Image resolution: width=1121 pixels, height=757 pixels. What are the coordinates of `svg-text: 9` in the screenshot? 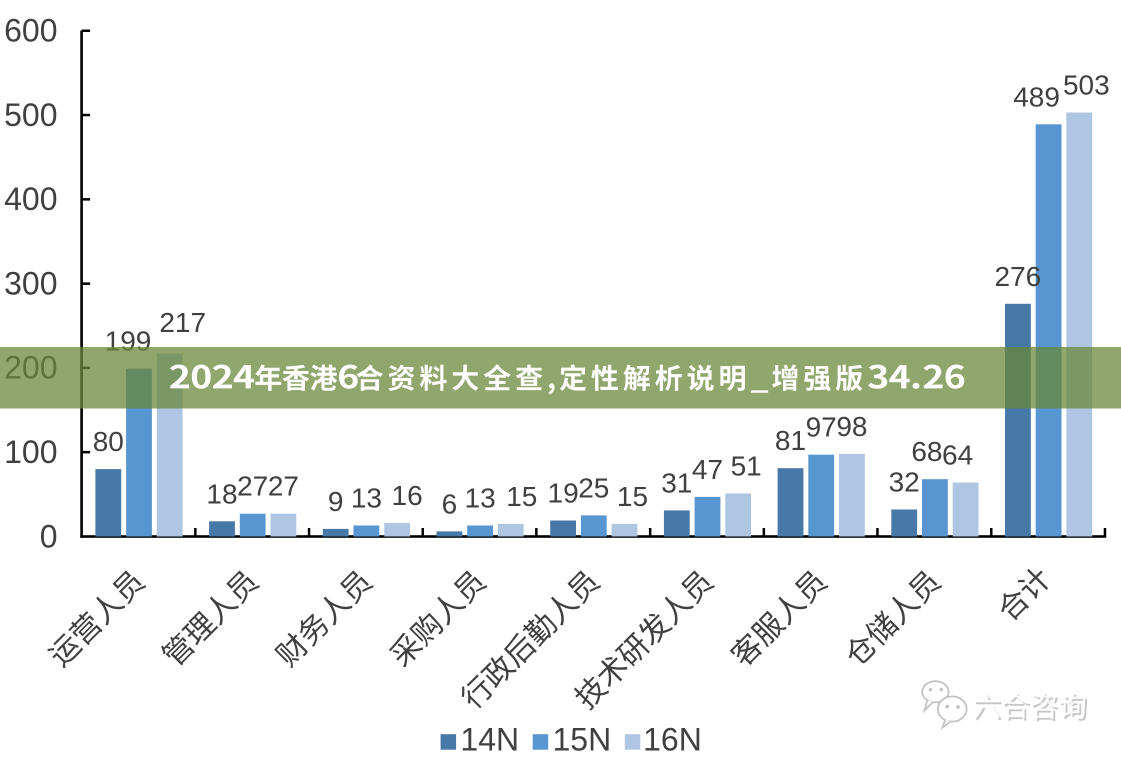 It's located at (336, 501).